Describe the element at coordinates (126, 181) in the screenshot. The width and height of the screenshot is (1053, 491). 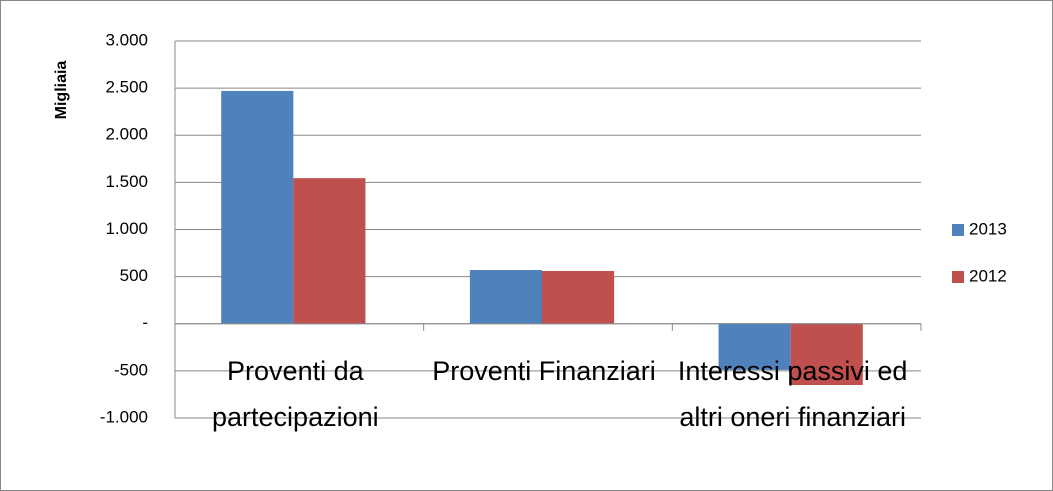
I see `y-tick-label: 1.500` at that location.